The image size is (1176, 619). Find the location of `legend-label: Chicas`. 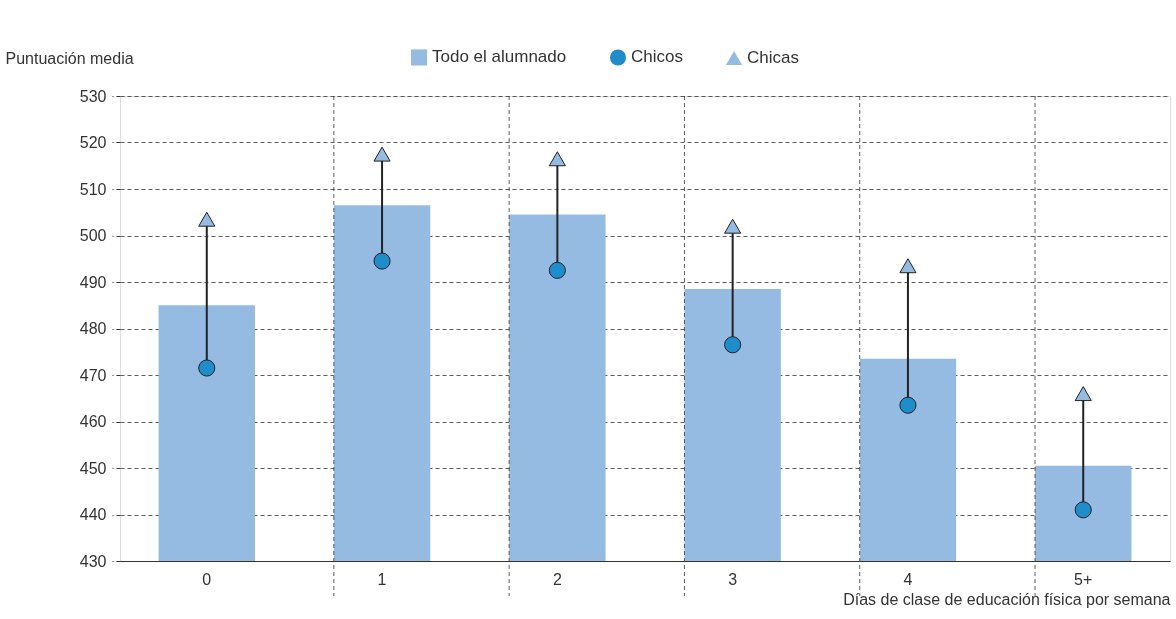

legend-label: Chicas is located at coordinates (773, 58).